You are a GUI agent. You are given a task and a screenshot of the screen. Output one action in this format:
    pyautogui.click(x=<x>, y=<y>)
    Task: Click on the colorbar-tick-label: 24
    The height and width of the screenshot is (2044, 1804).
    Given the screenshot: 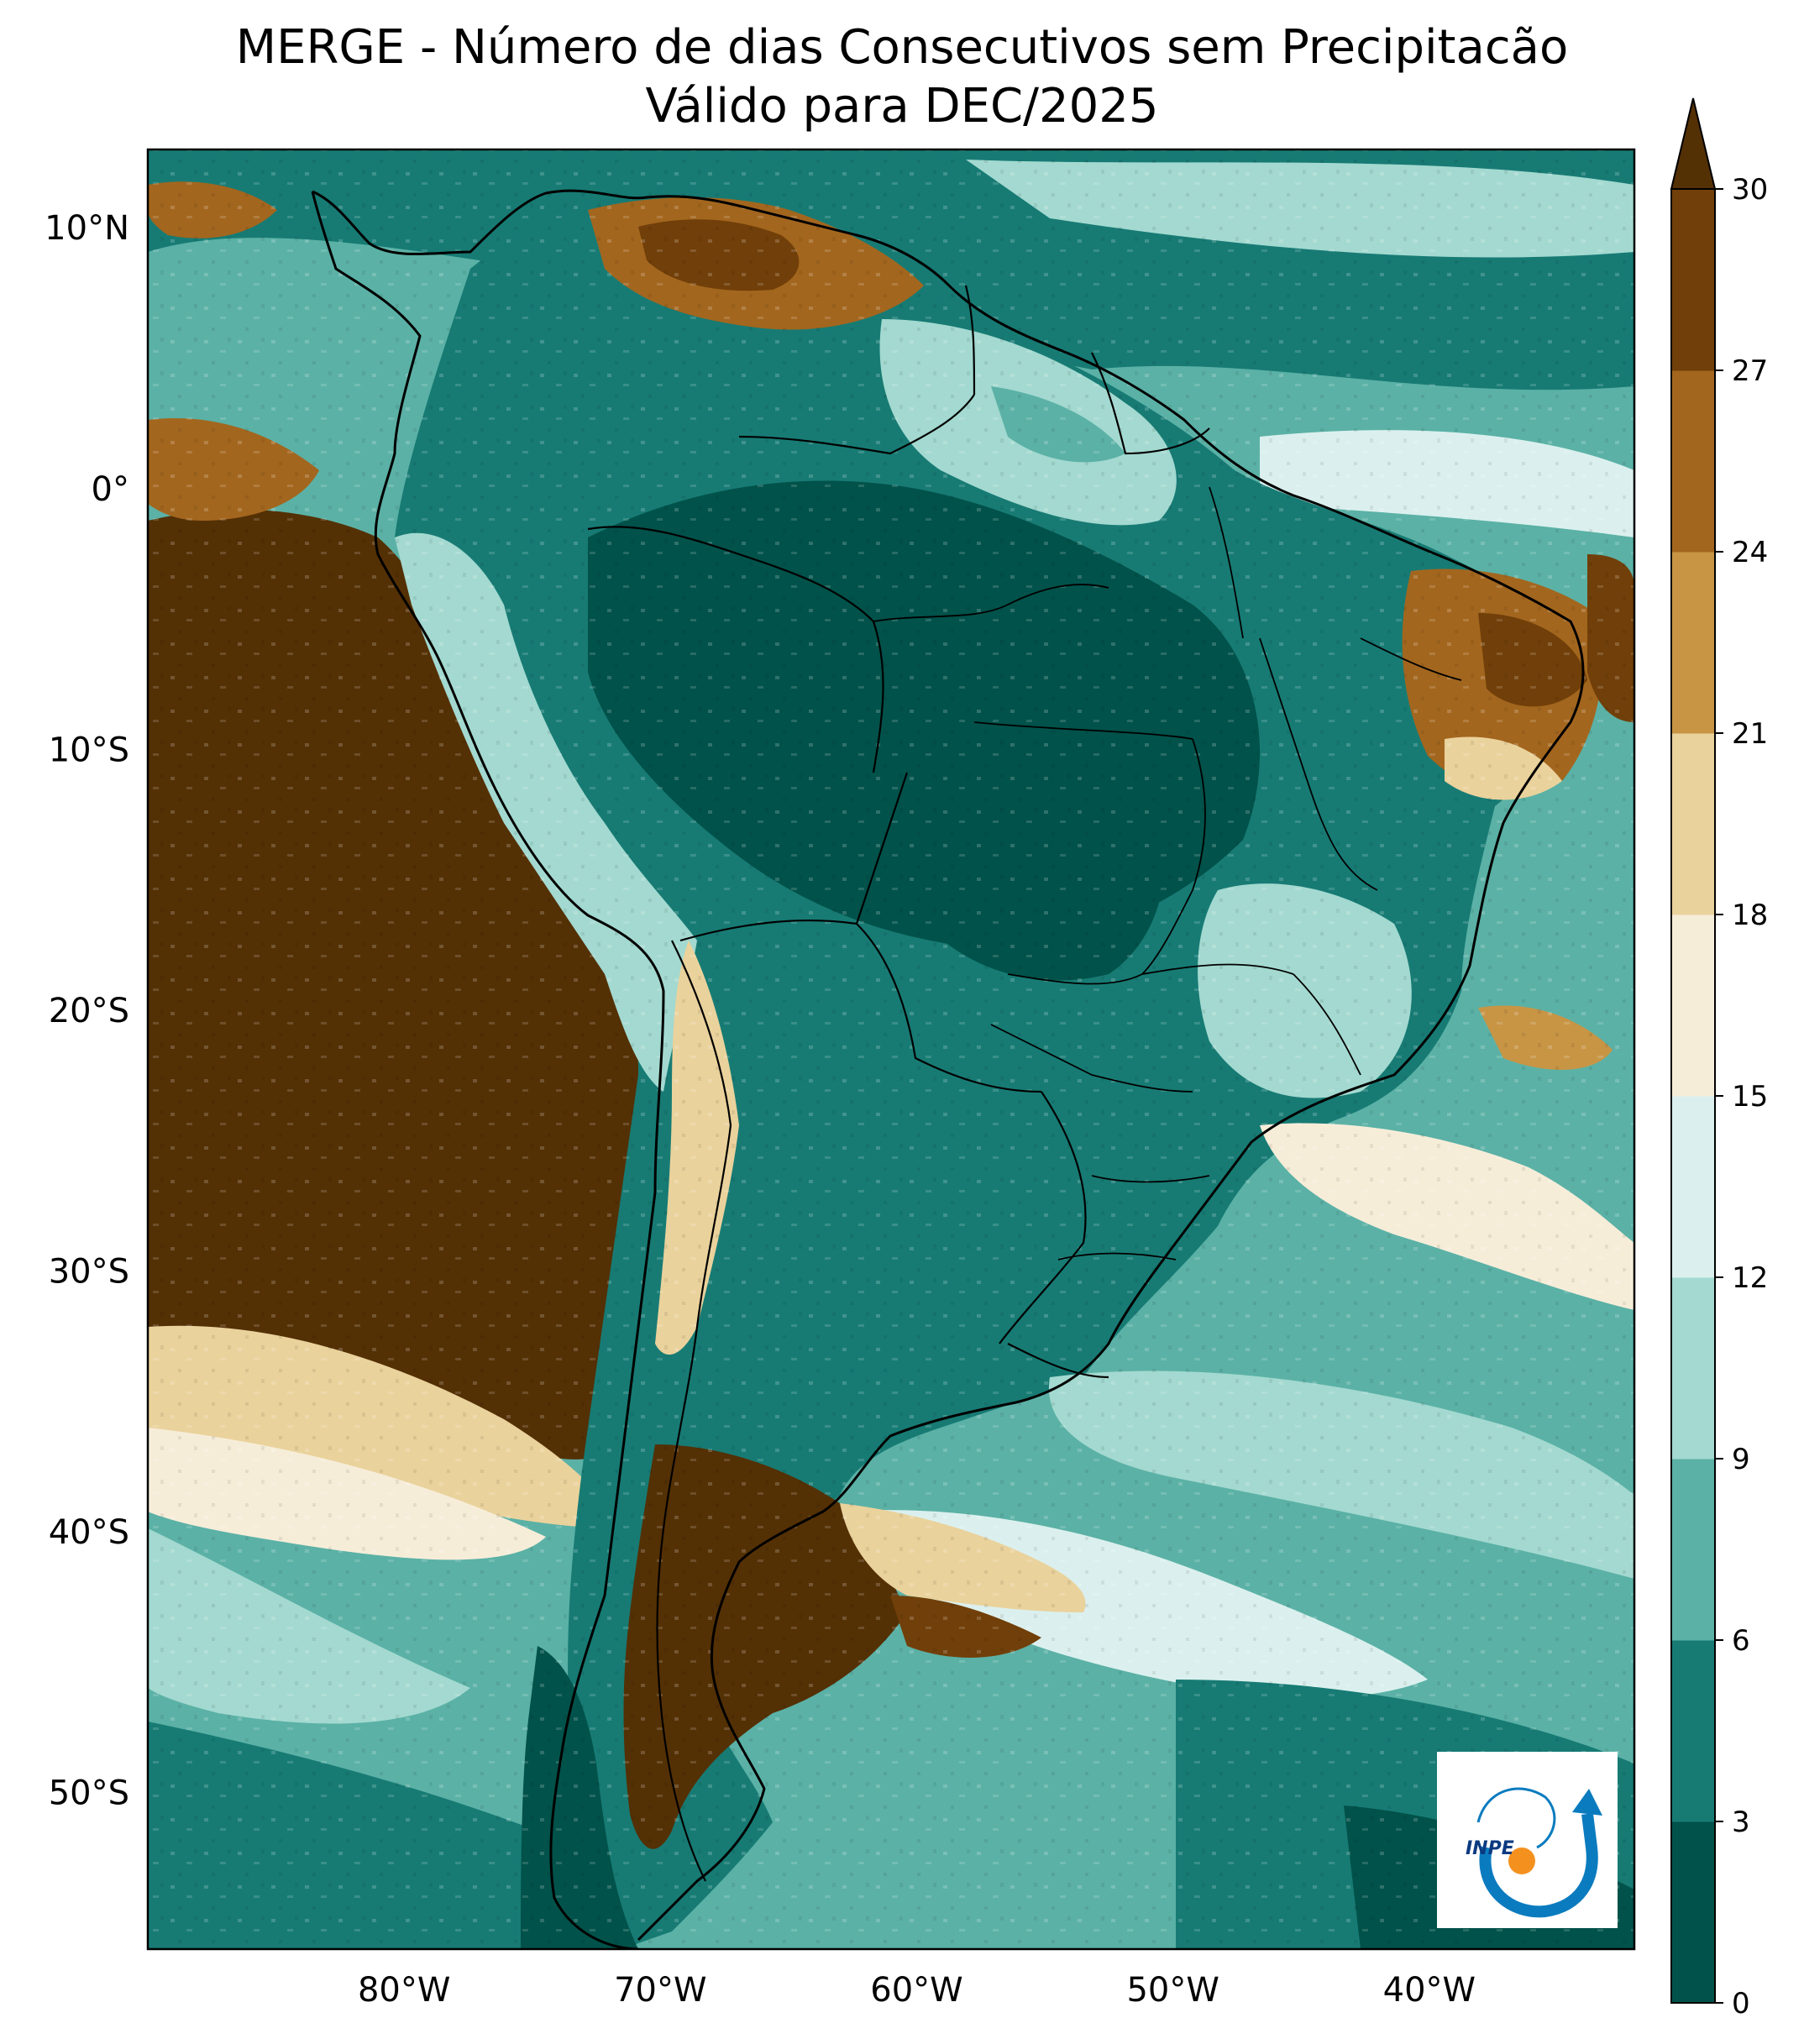 What is the action you would take?
    pyautogui.click(x=1750, y=552)
    